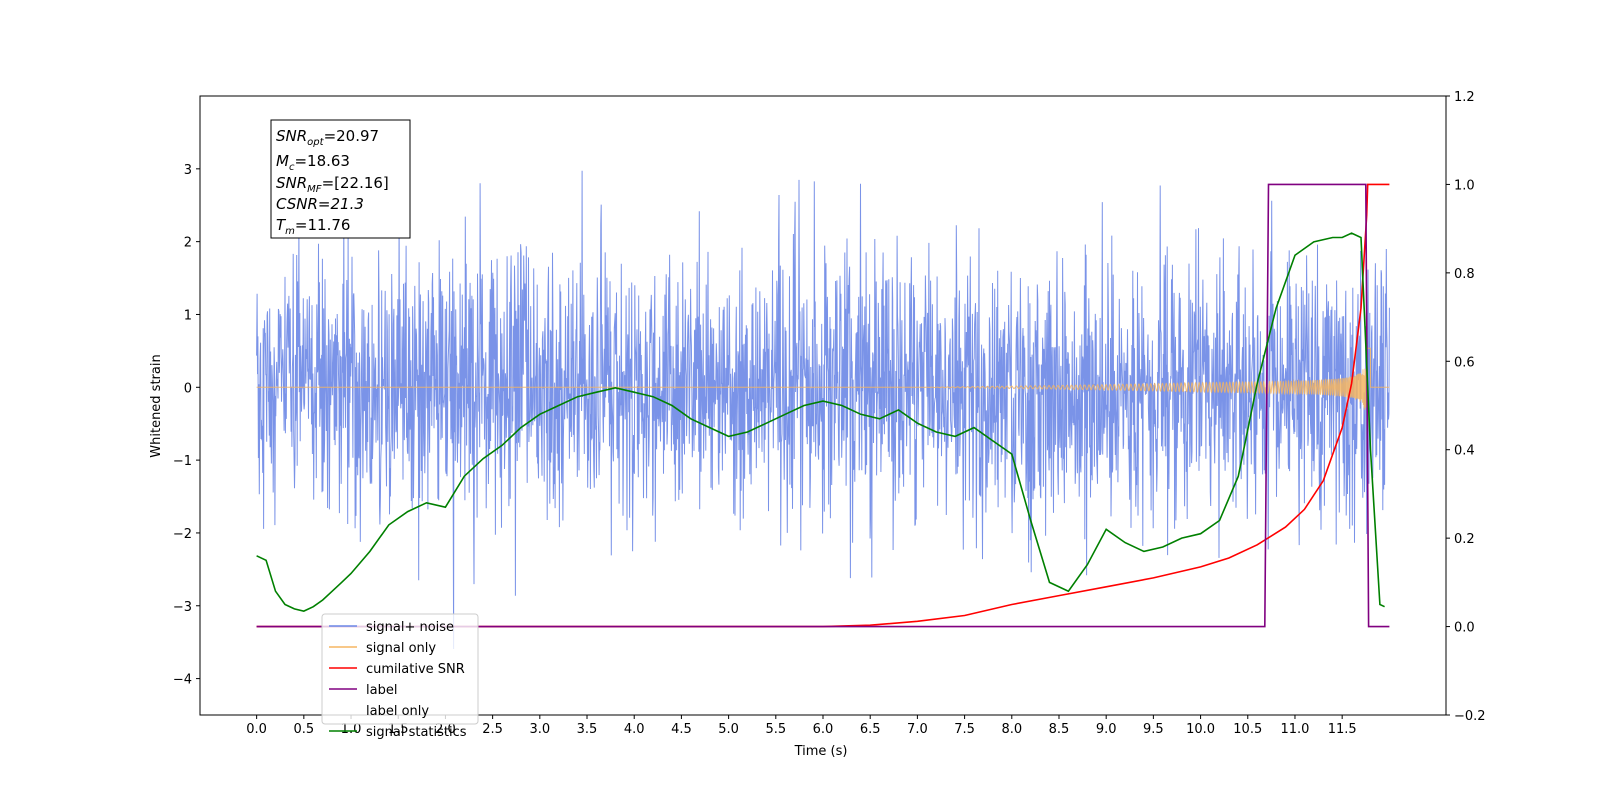 The image size is (1600, 800). Describe the element at coordinates (492, 729) in the screenshot. I see `x-tick-label: 2.5` at that location.